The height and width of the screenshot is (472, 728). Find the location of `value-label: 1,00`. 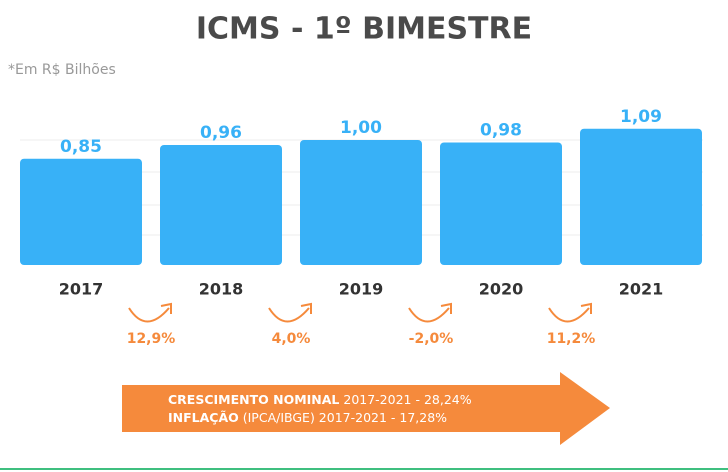

value-label: 1,00 is located at coordinates (361, 128).